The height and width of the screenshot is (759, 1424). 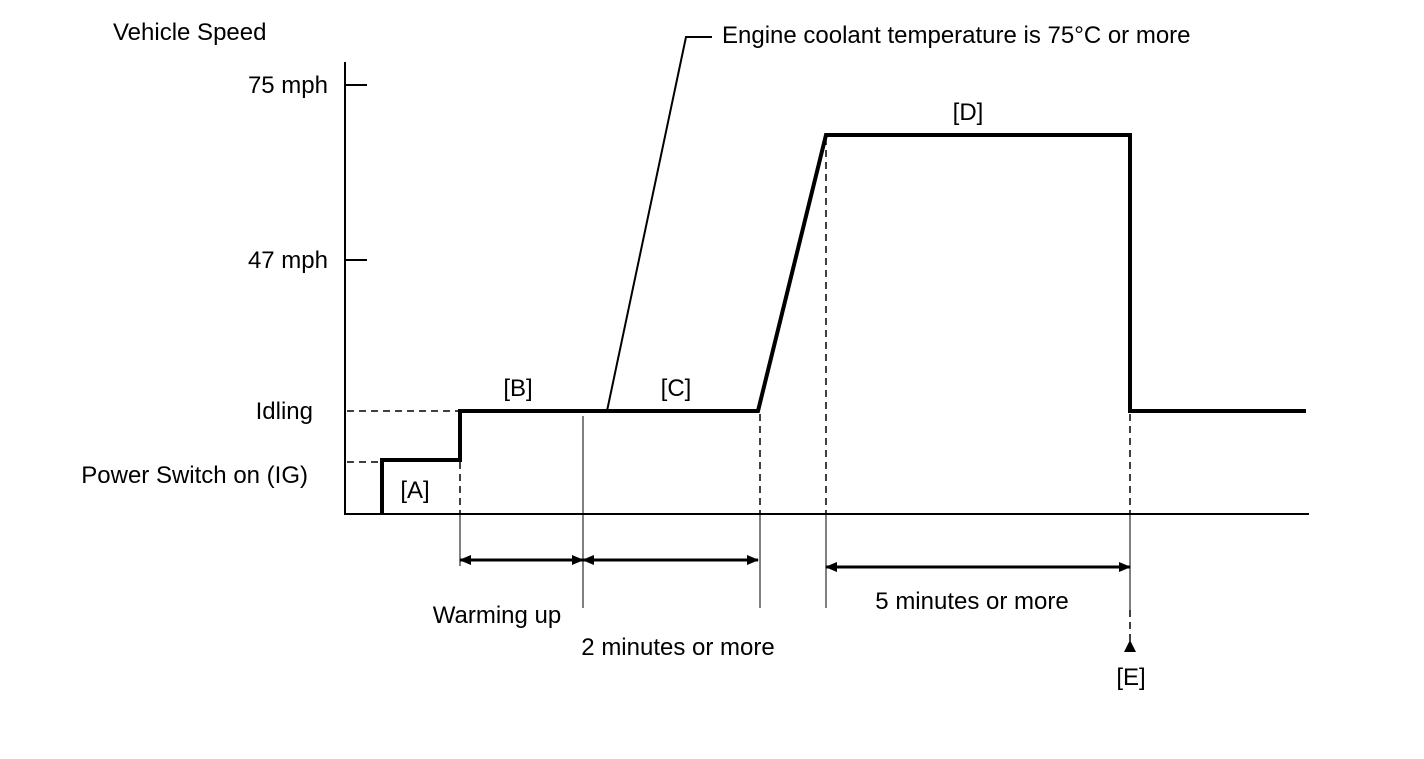 What do you see at coordinates (517, 388) in the screenshot?
I see `stage-label-b: [B]` at bounding box center [517, 388].